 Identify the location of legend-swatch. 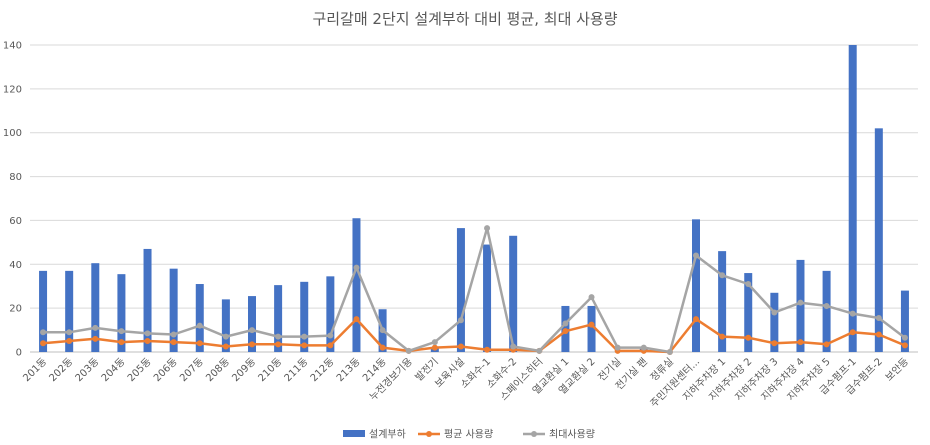
(354, 433).